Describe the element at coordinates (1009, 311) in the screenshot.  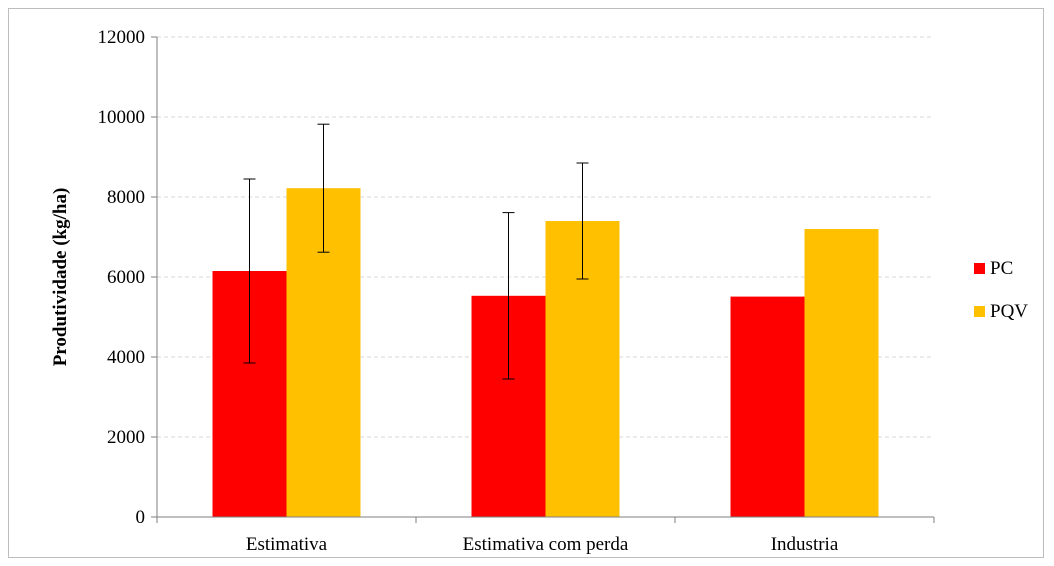
I see `legend-label-pqv: PQV` at that location.